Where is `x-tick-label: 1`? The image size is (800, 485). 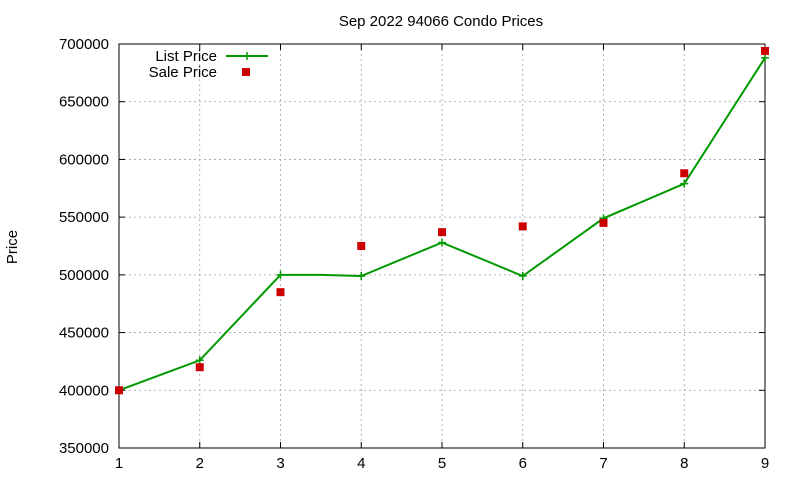 x-tick-label: 1 is located at coordinates (119, 463).